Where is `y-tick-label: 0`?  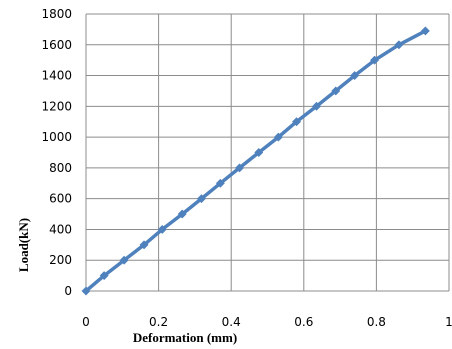 y-tick-label: 0 is located at coordinates (68, 291).